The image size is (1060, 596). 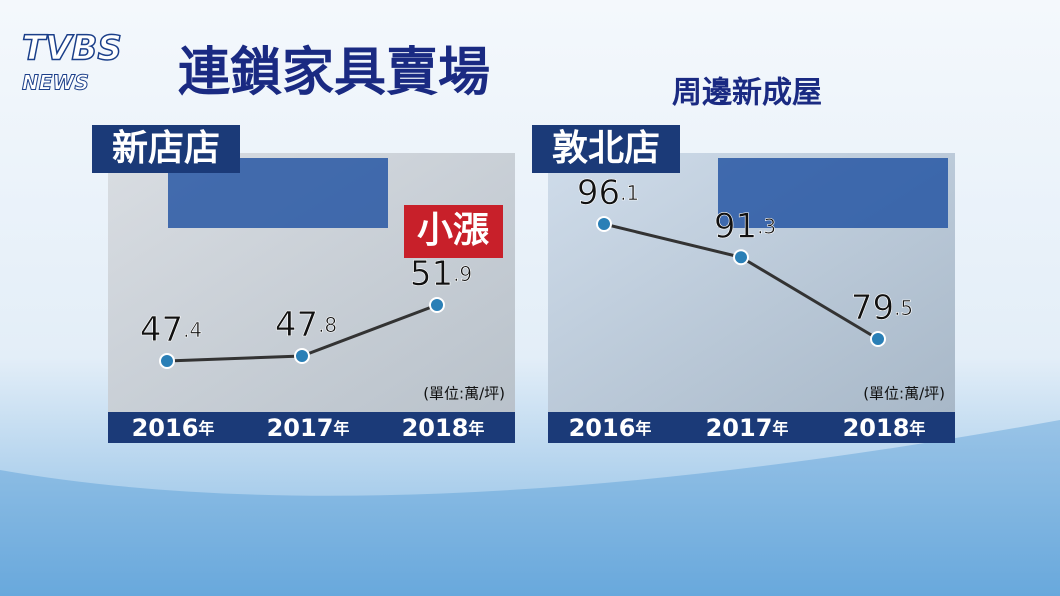 I want to click on annotation: 小漲, so click(x=453, y=230).